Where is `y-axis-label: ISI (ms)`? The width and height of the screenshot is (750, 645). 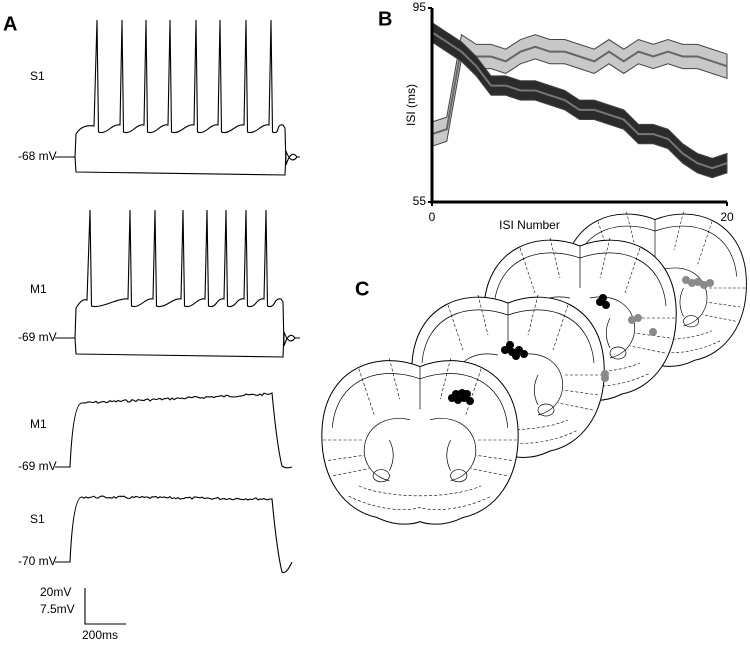
y-axis-label: ISI (ms) is located at coordinates (411, 105).